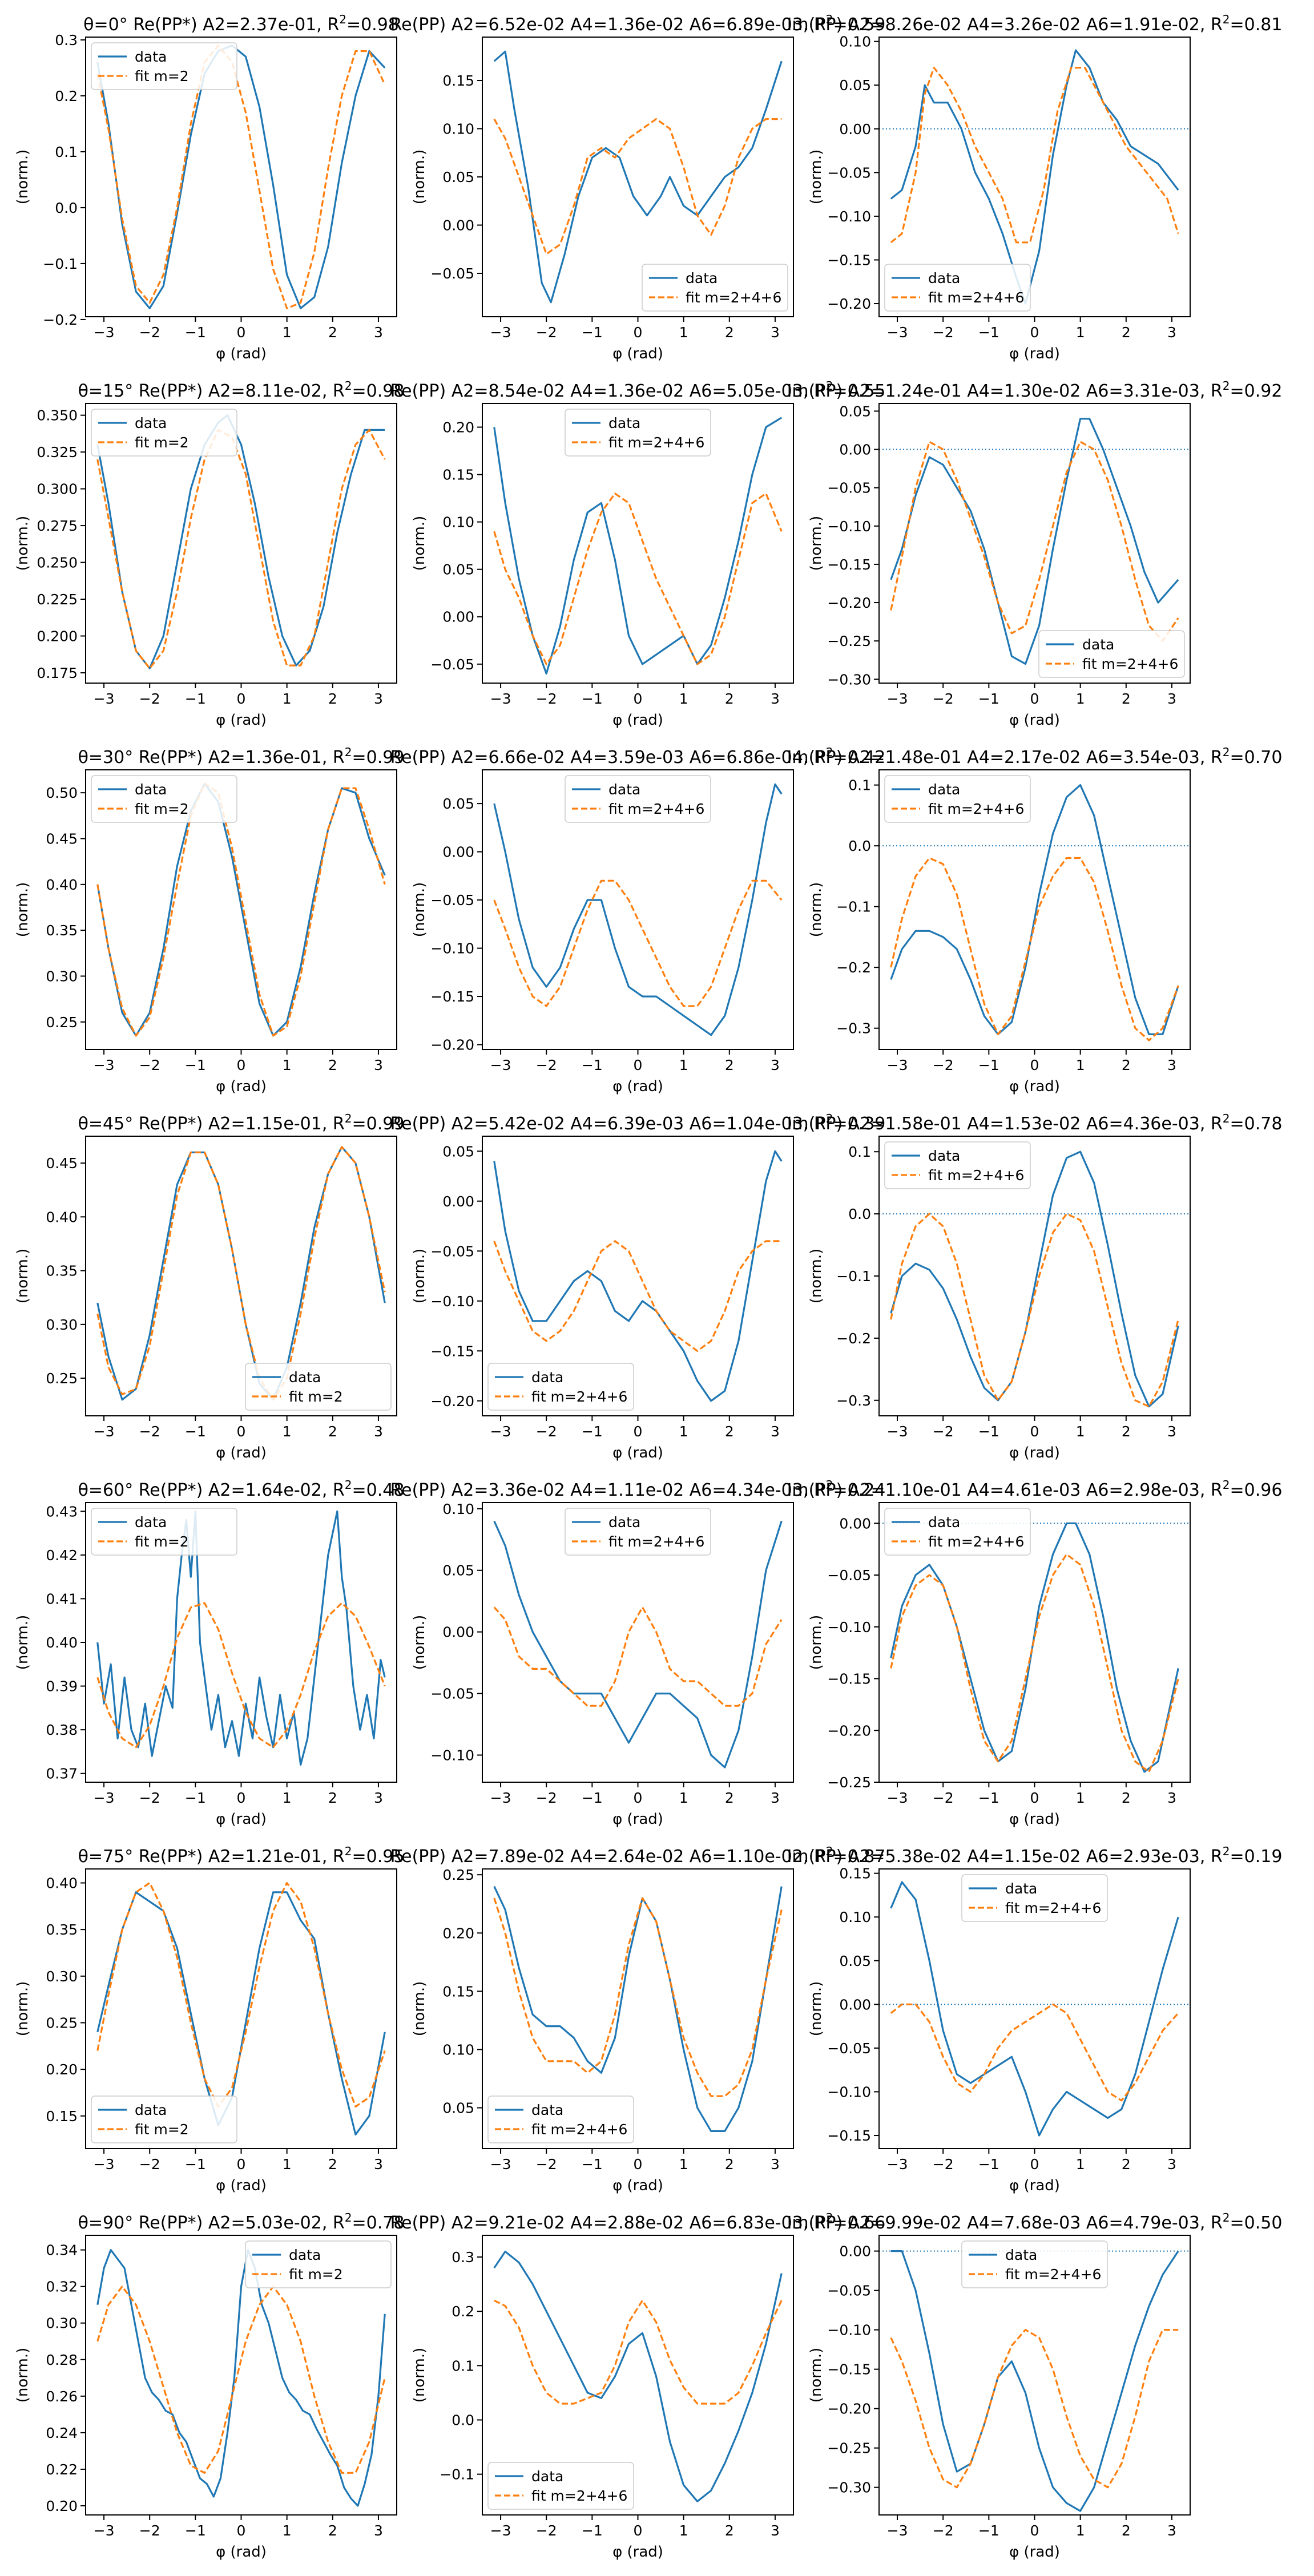 This screenshot has height=2576, width=1314. Describe the element at coordinates (463, 2365) in the screenshot. I see `y-tick-label: 0.1` at that location.